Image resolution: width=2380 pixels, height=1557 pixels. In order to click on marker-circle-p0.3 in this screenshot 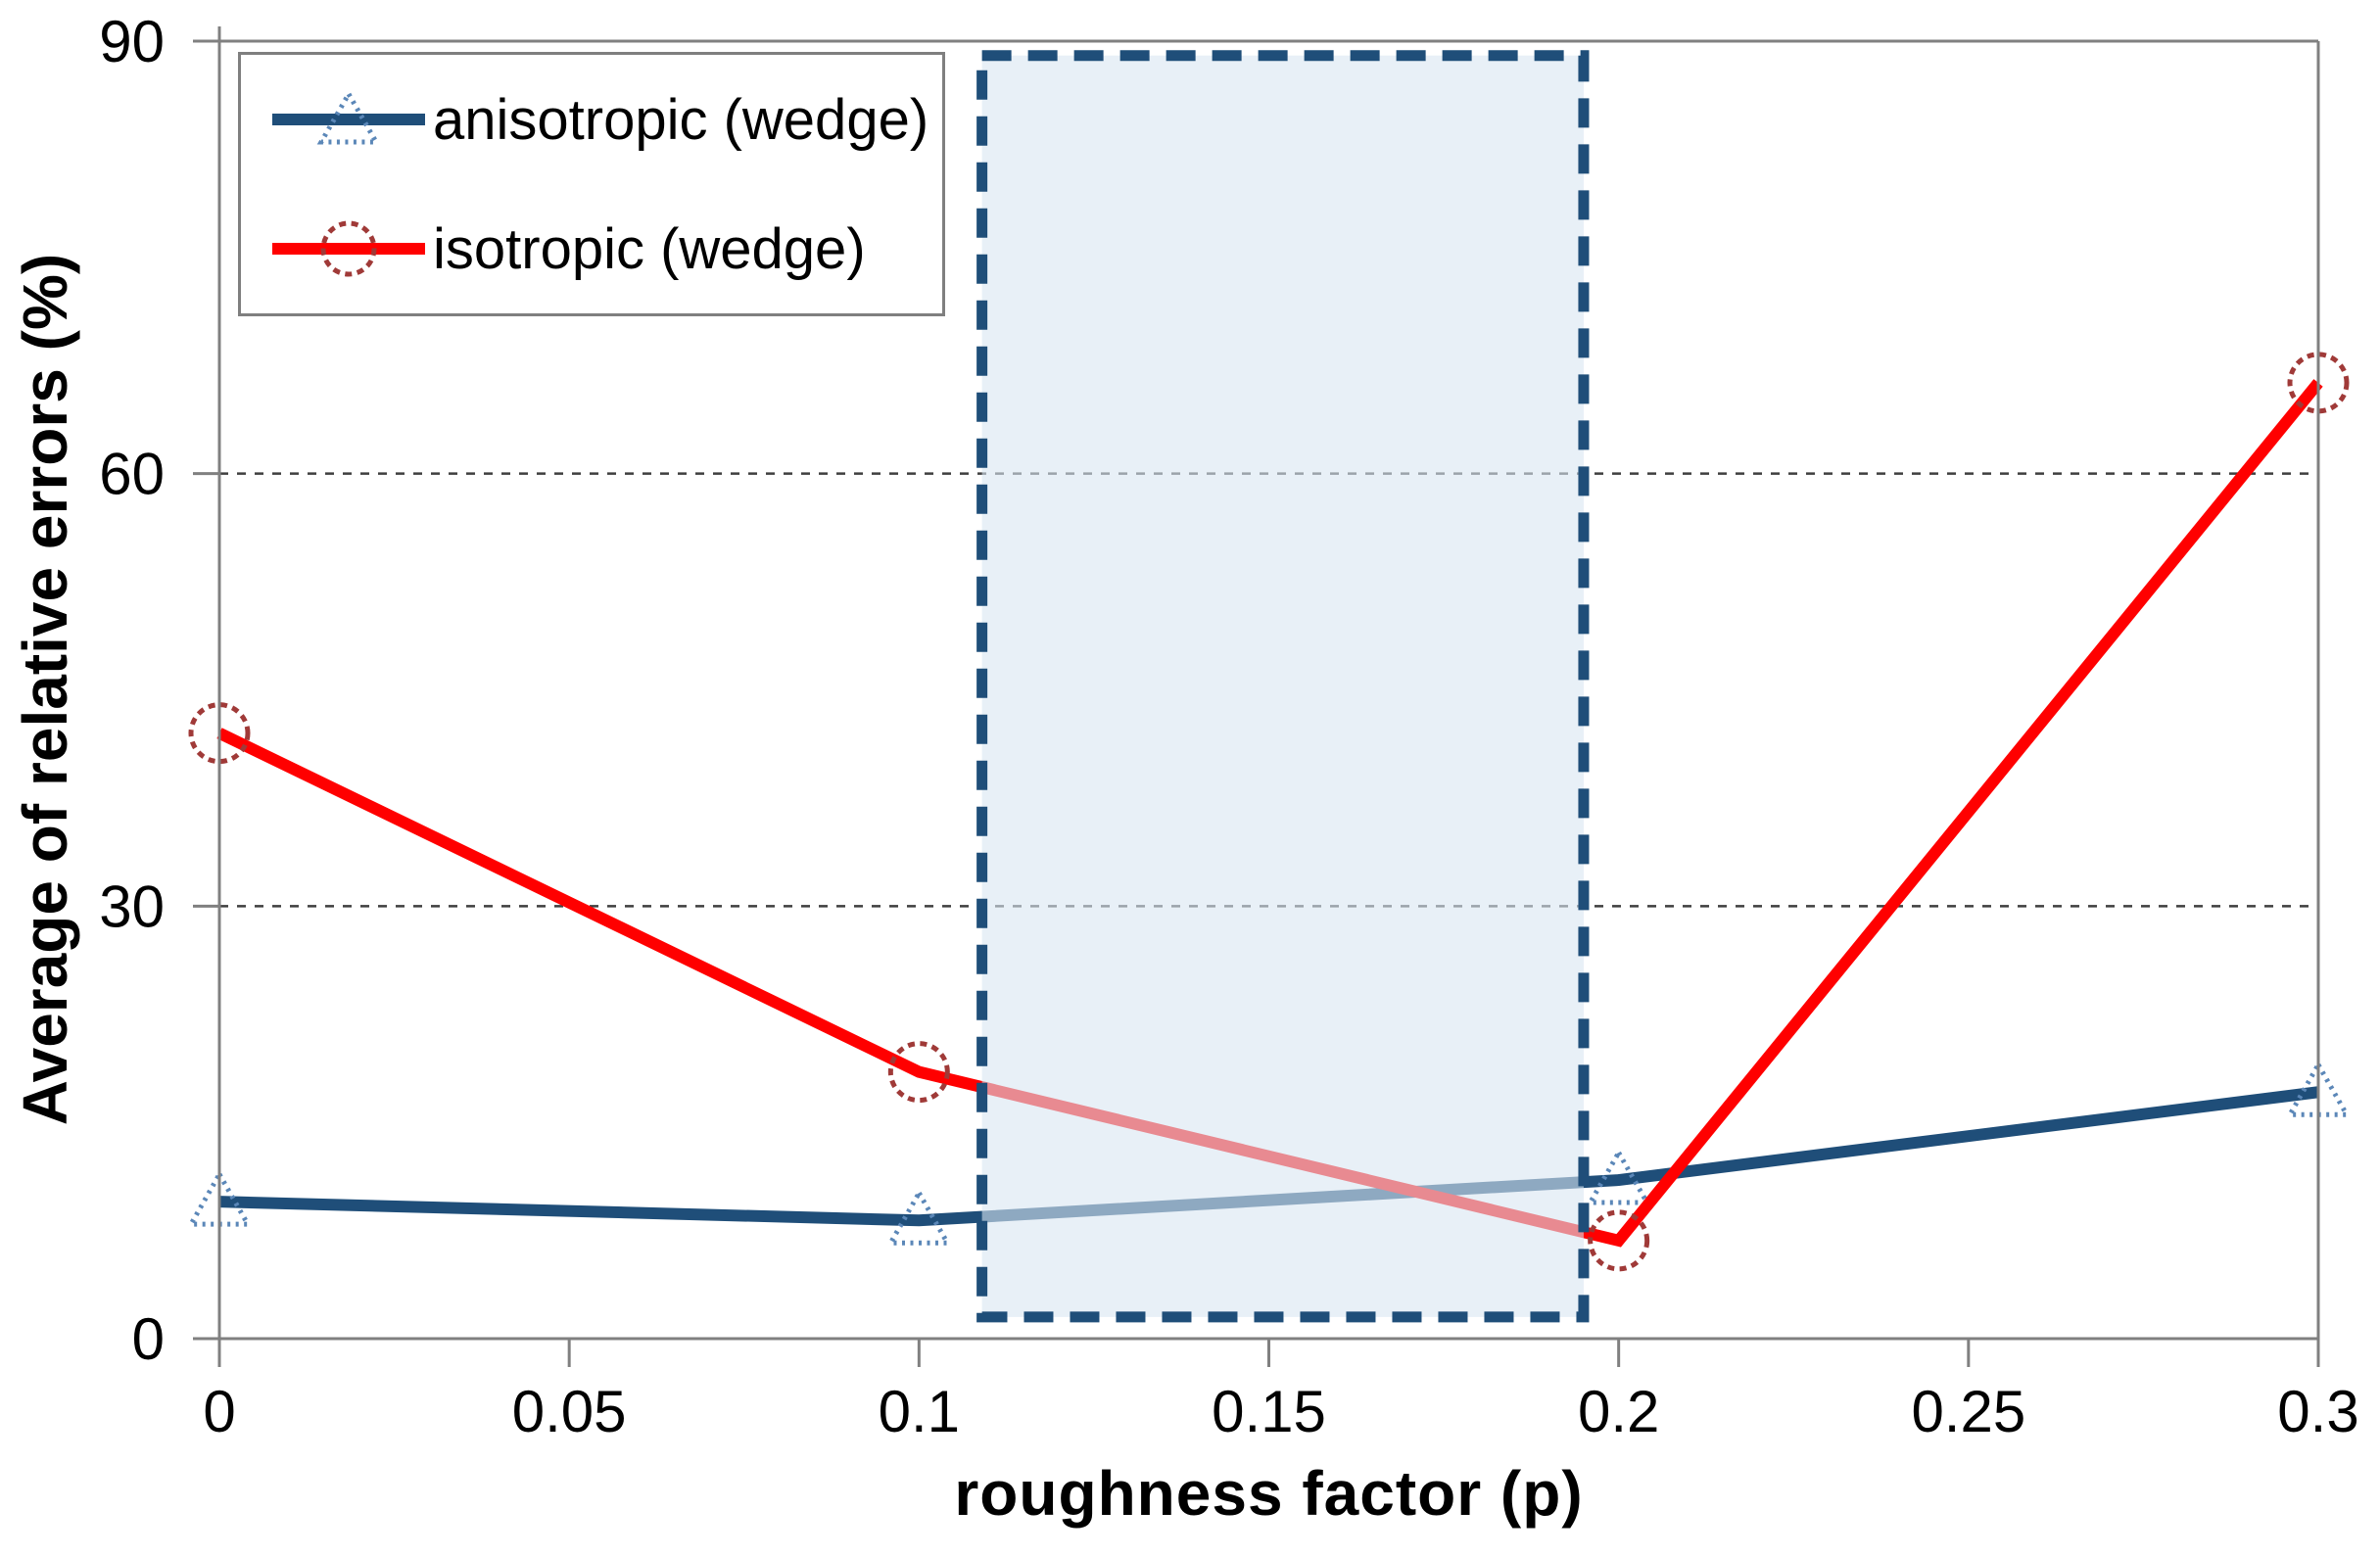, I will do `click(2318, 383)`.